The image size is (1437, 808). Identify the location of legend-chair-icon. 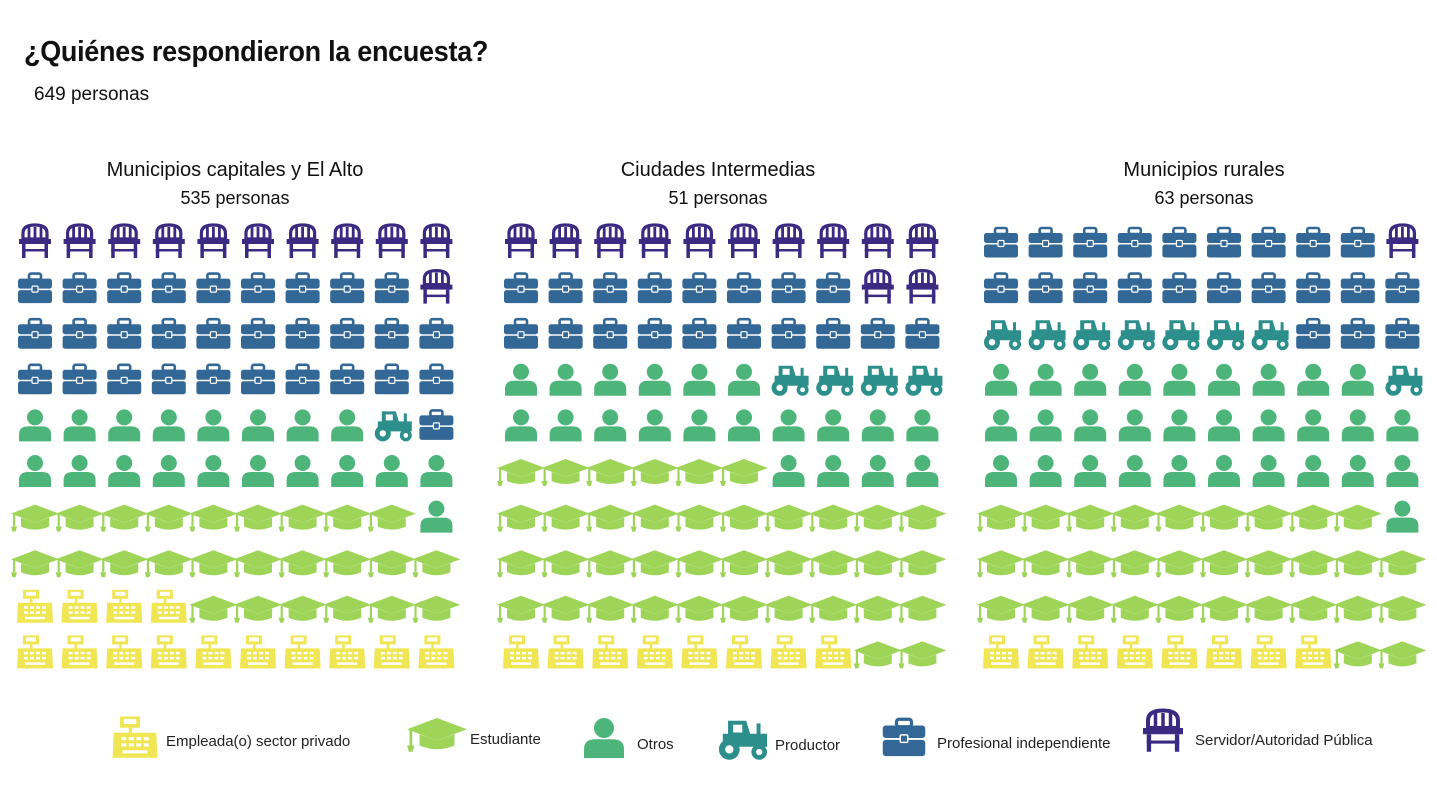
(1163, 730).